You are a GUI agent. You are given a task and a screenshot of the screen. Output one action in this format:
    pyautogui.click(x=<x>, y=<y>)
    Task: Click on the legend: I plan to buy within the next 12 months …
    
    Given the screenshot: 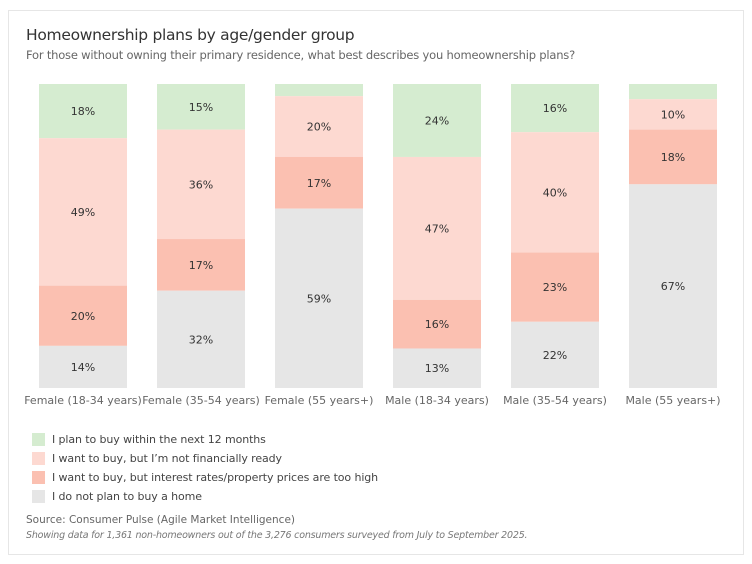 What is the action you would take?
    pyautogui.click(x=205, y=468)
    